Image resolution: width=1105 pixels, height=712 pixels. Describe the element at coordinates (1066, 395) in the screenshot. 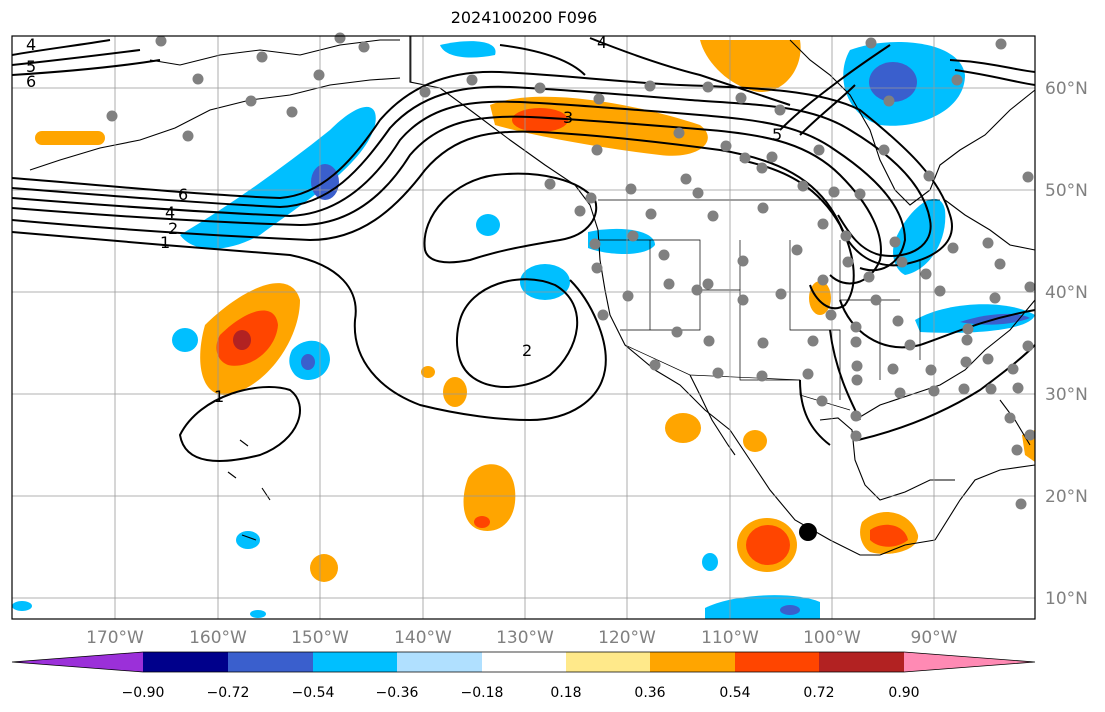

I see `lat-label: 30°N` at that location.